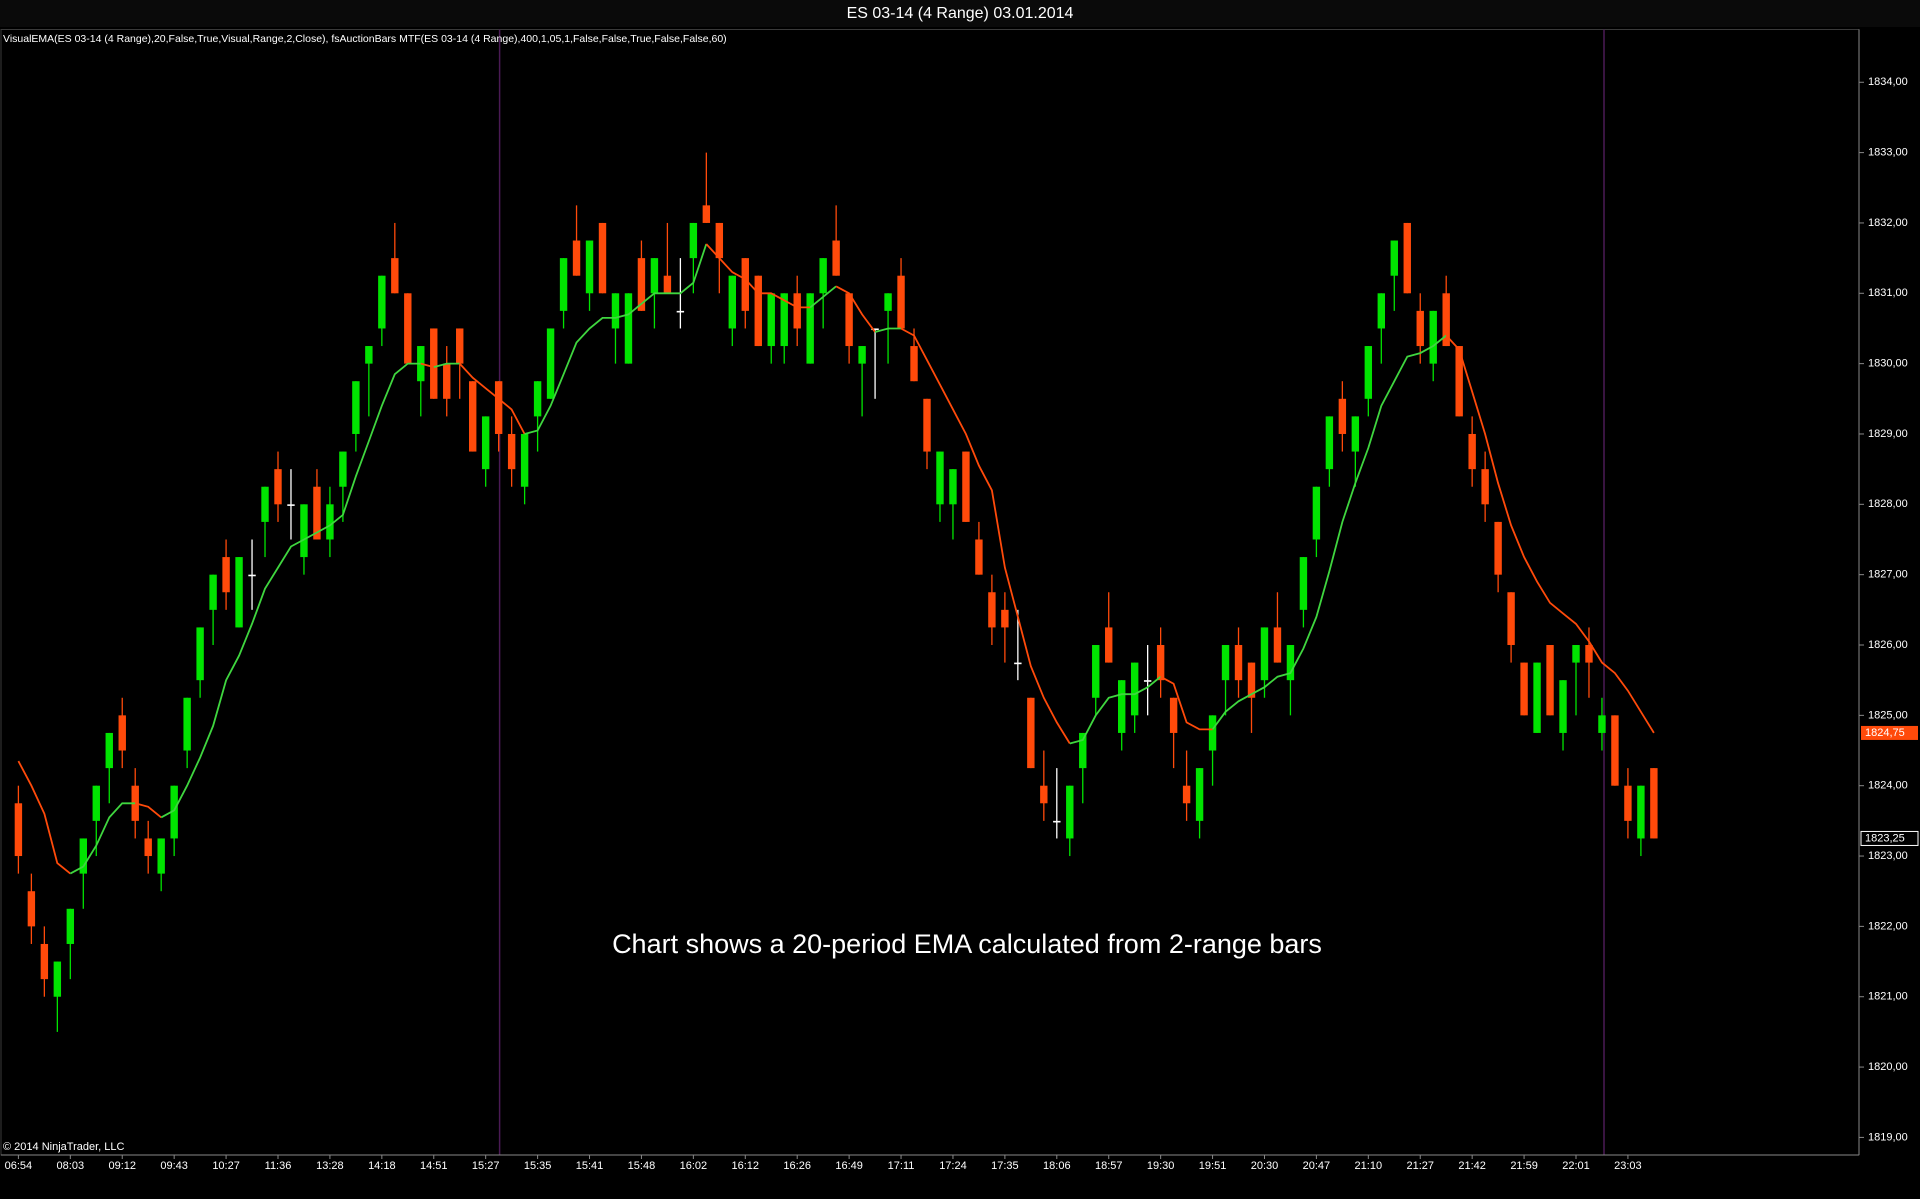  I want to click on x-tick-label: 08:03, so click(71, 1166).